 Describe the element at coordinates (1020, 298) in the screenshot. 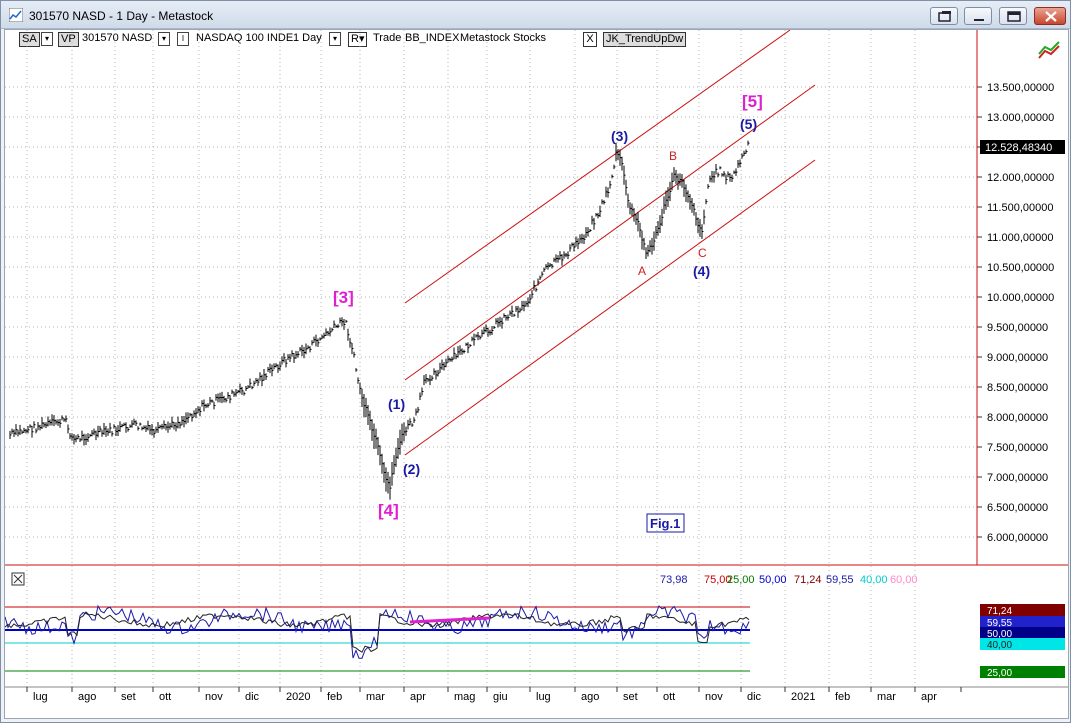

I see `price-tick-label: 10.000,00000` at that location.